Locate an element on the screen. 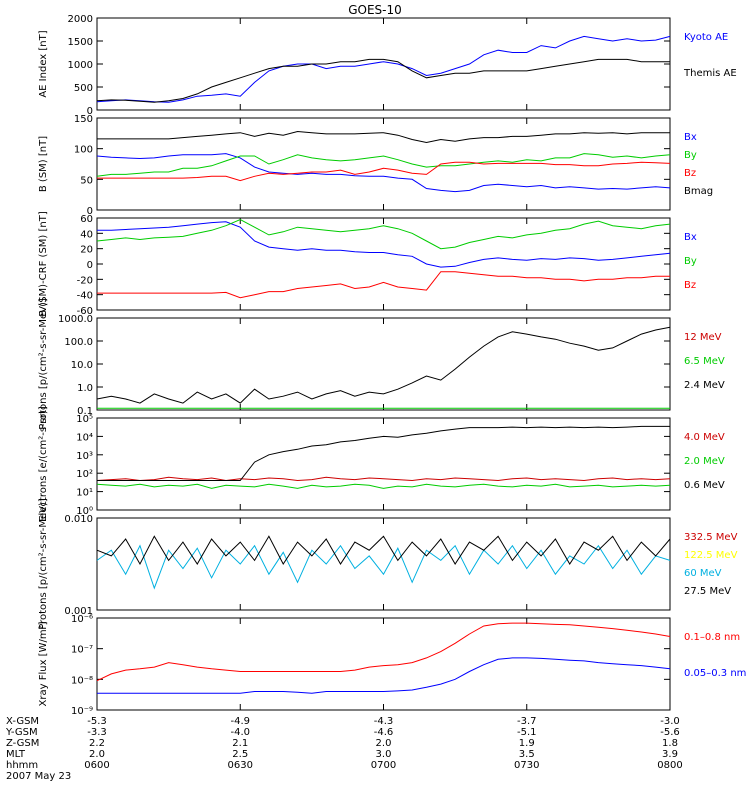  x-axis-value: 0800 is located at coordinates (669, 765).